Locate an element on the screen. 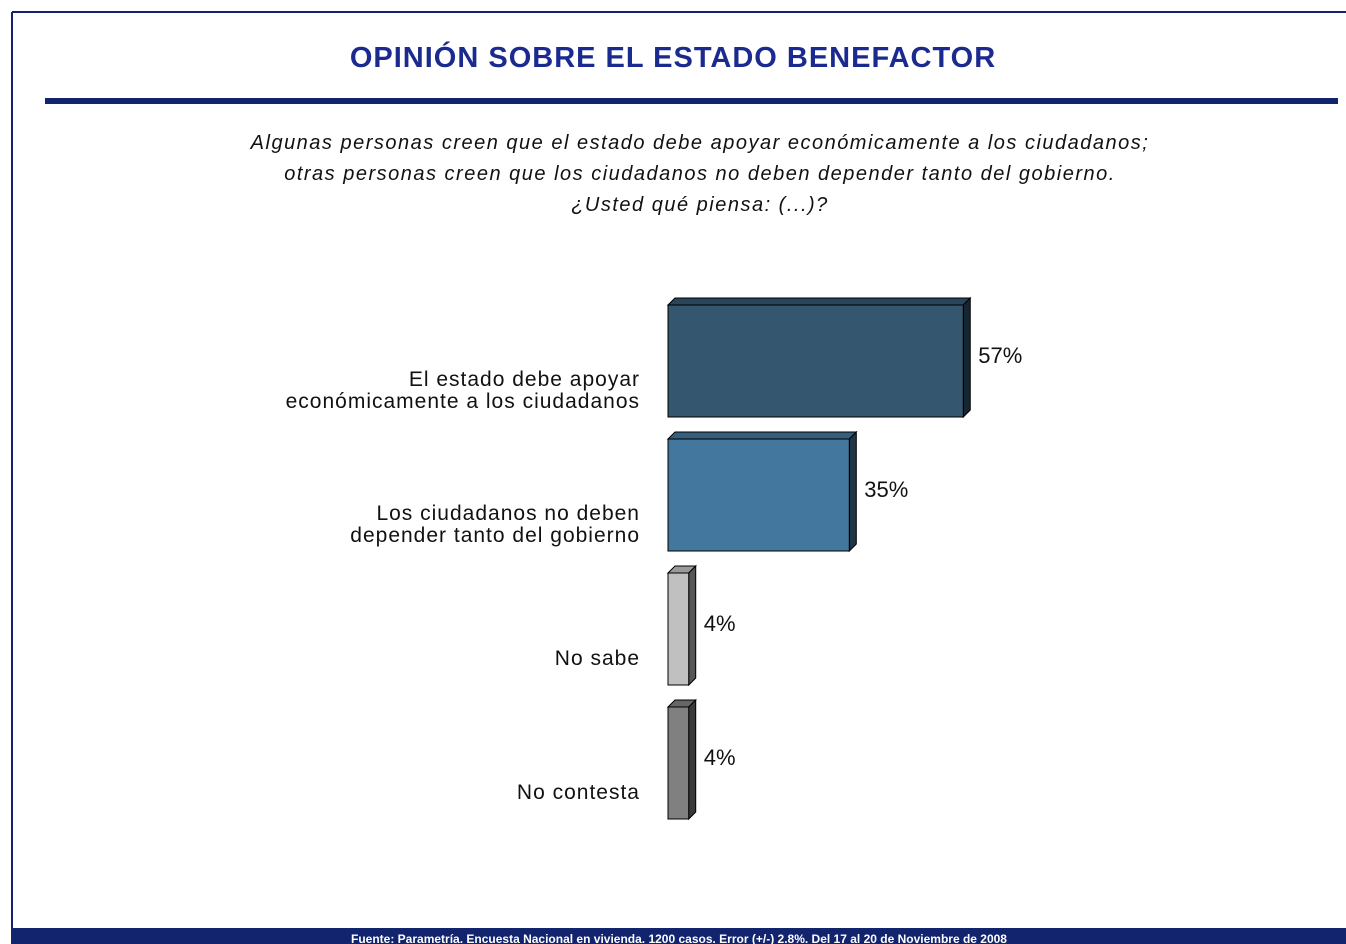 The width and height of the screenshot is (1346, 944). category-label: No sabe is located at coordinates (597, 658).